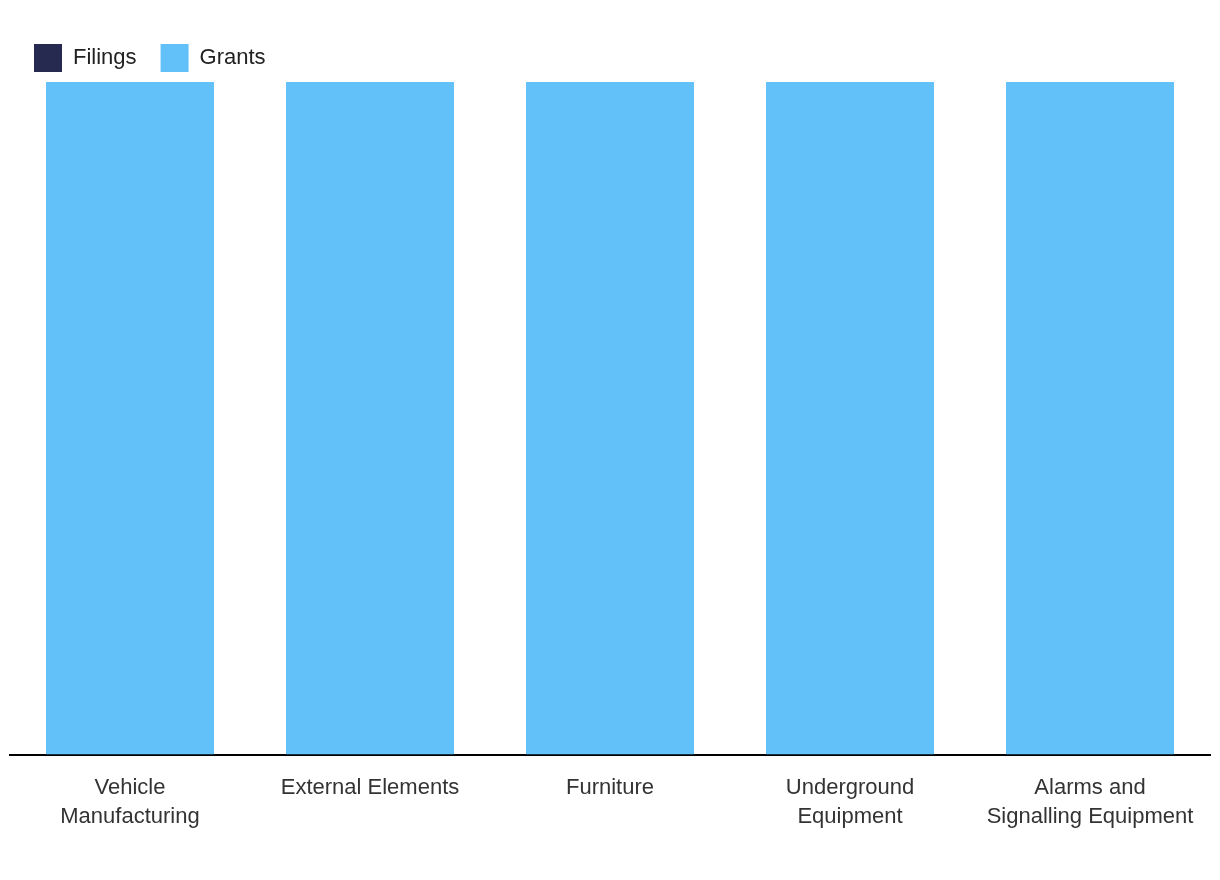  Describe the element at coordinates (850, 801) in the screenshot. I see `x-tick-label: Underground Equipment` at that location.